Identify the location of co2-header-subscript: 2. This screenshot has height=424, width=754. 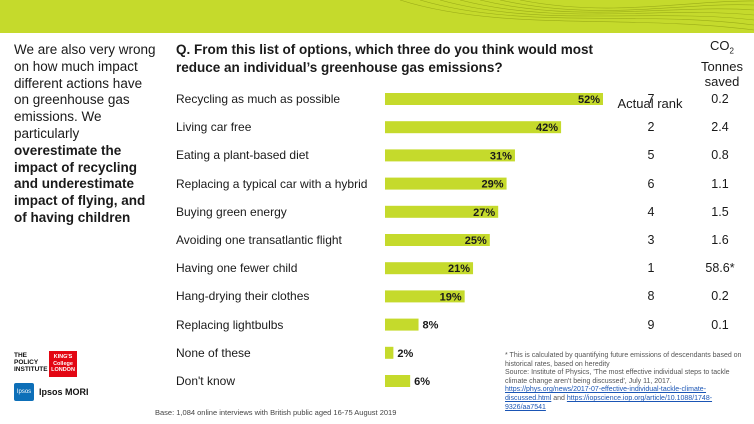
(731, 51).